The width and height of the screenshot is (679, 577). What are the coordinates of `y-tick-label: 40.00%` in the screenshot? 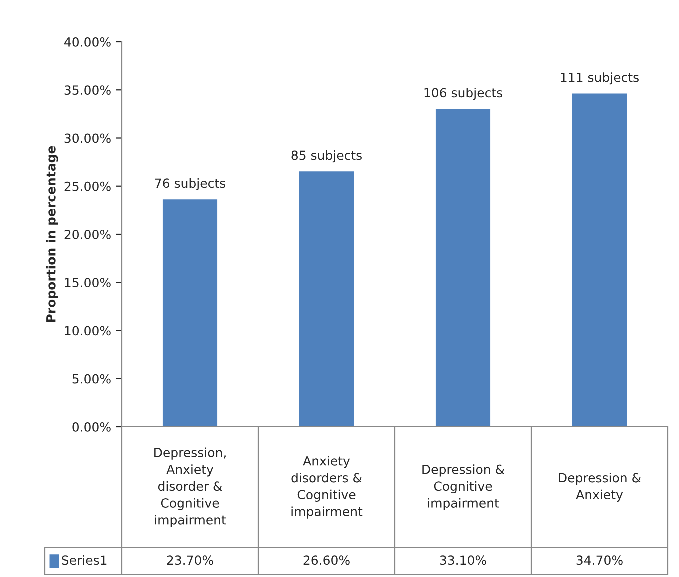 It's located at (87, 42).